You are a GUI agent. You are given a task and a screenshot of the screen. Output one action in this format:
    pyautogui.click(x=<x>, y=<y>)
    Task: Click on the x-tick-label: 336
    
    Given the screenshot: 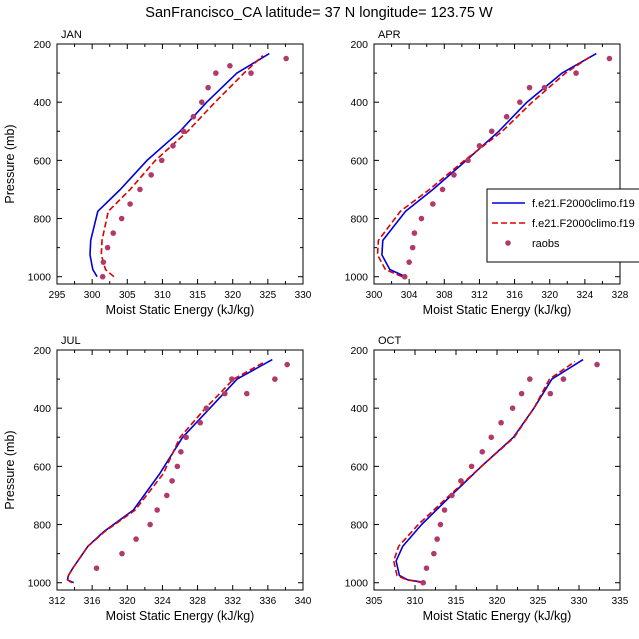 What is the action you would take?
    pyautogui.click(x=268, y=601)
    